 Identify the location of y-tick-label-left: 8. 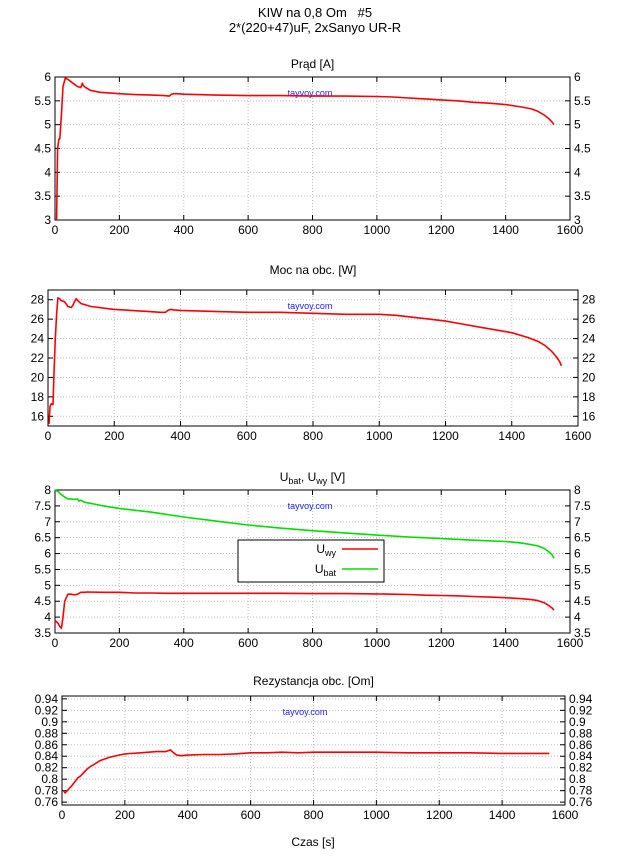
(47, 490).